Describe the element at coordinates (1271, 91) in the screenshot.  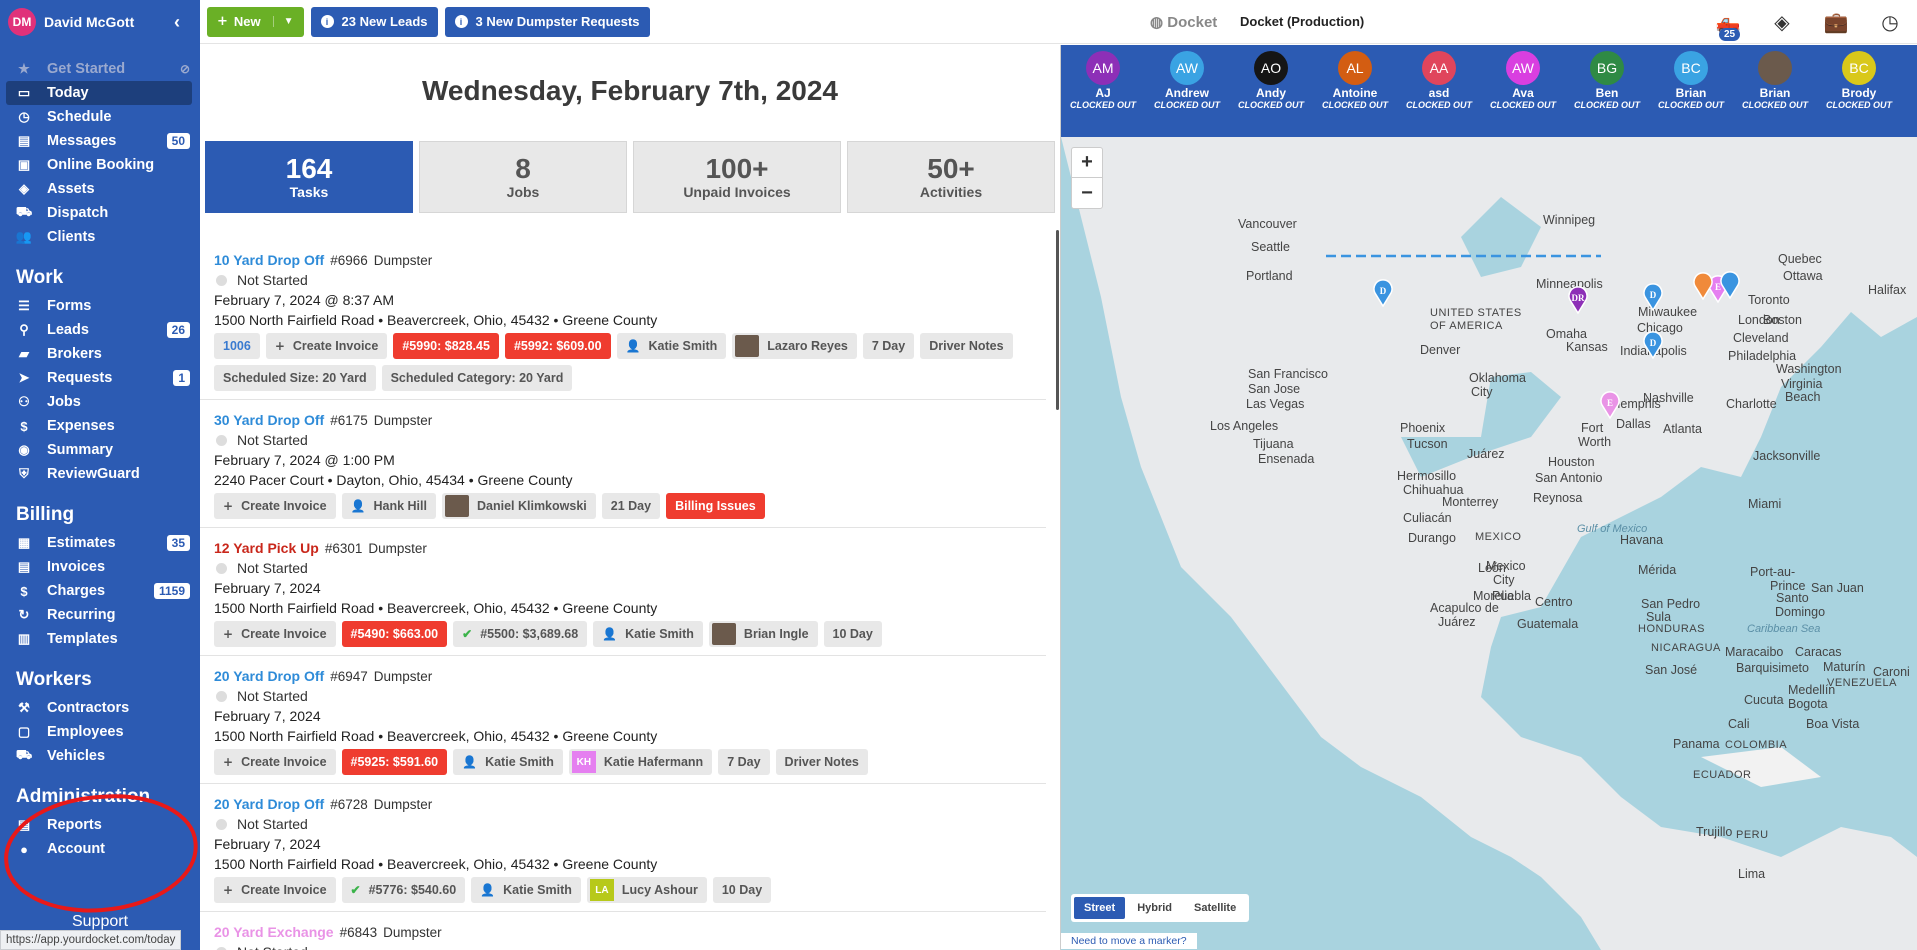
I see `worker-card: AO Andy CLOCKED OUT` at that location.